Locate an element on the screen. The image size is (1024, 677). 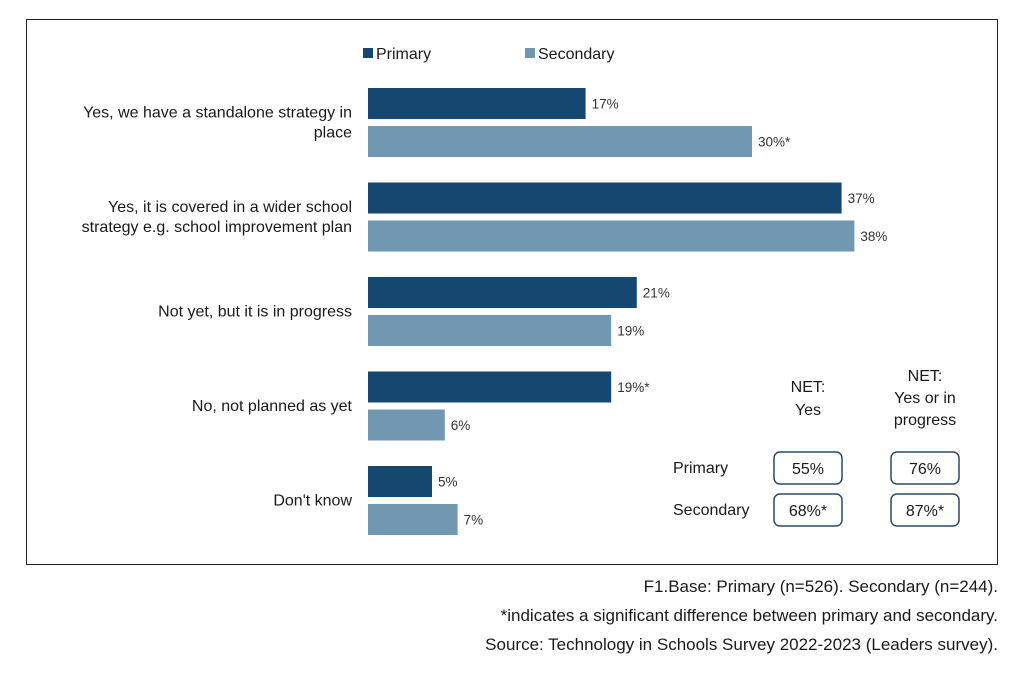
data-label-secondary-3: 6% is located at coordinates (461, 425).